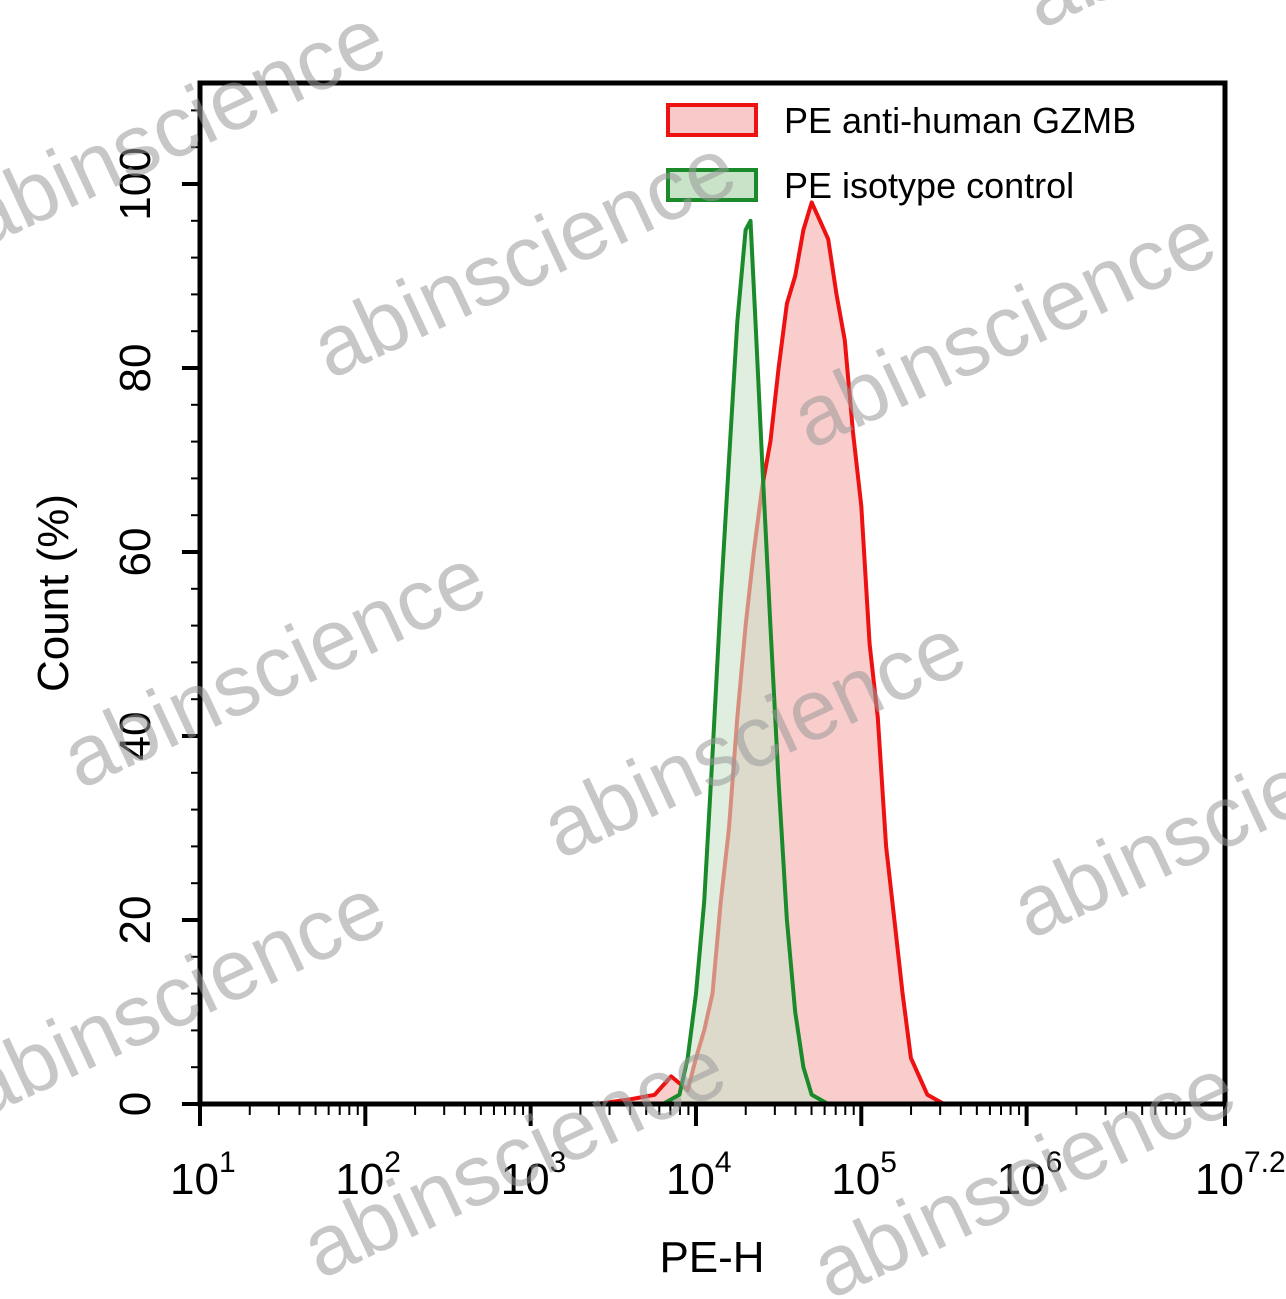  I want to click on y-tick-label-20: 20, so click(135, 920).